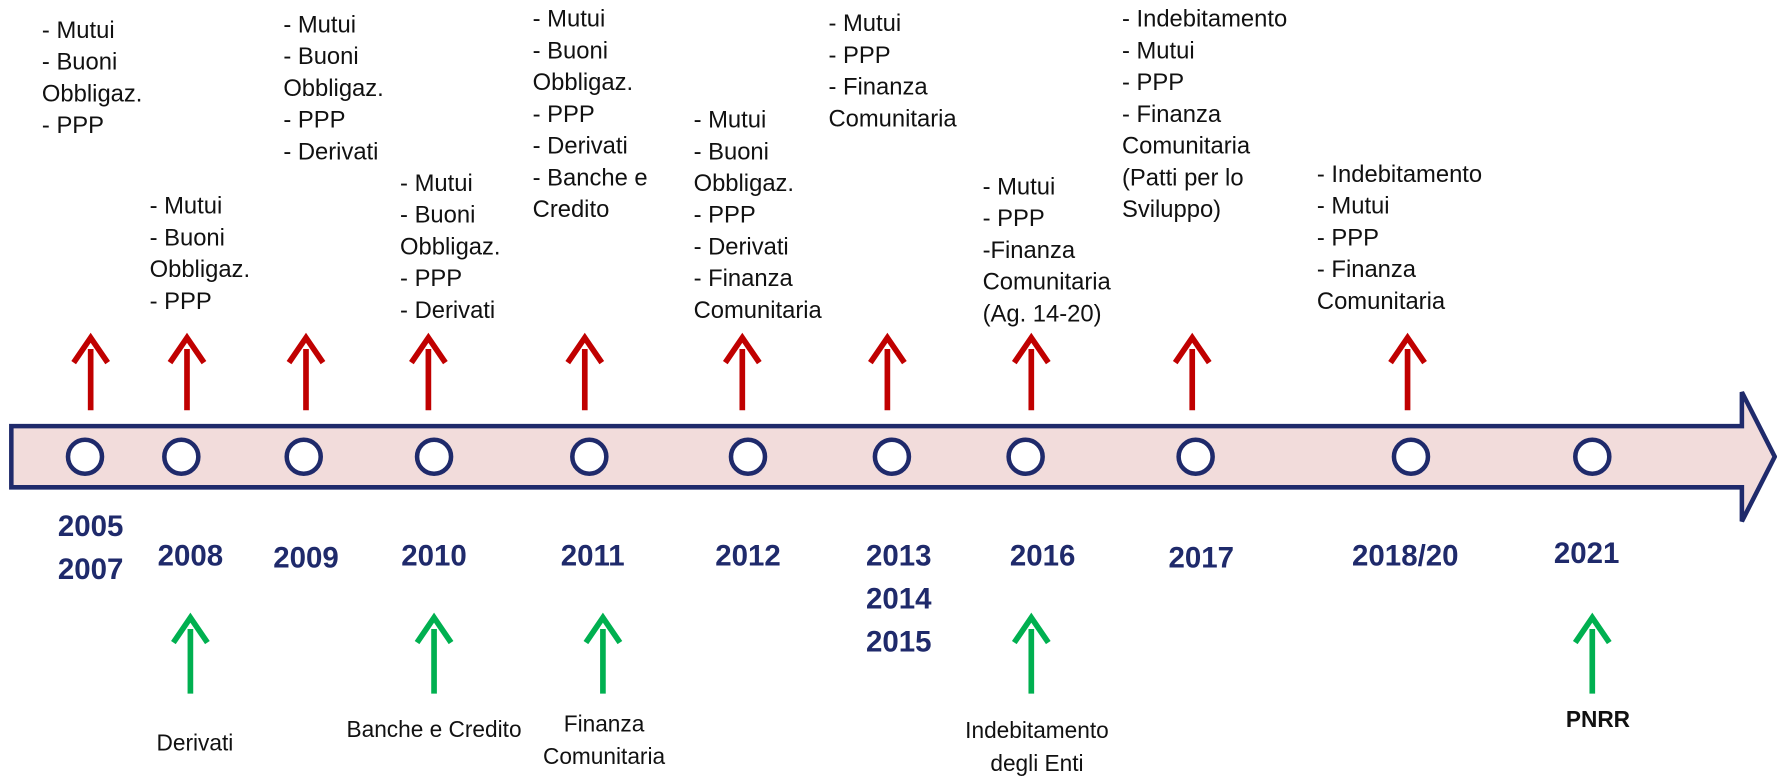  What do you see at coordinates (593, 555) in the screenshot?
I see `year-label: 2011` at bounding box center [593, 555].